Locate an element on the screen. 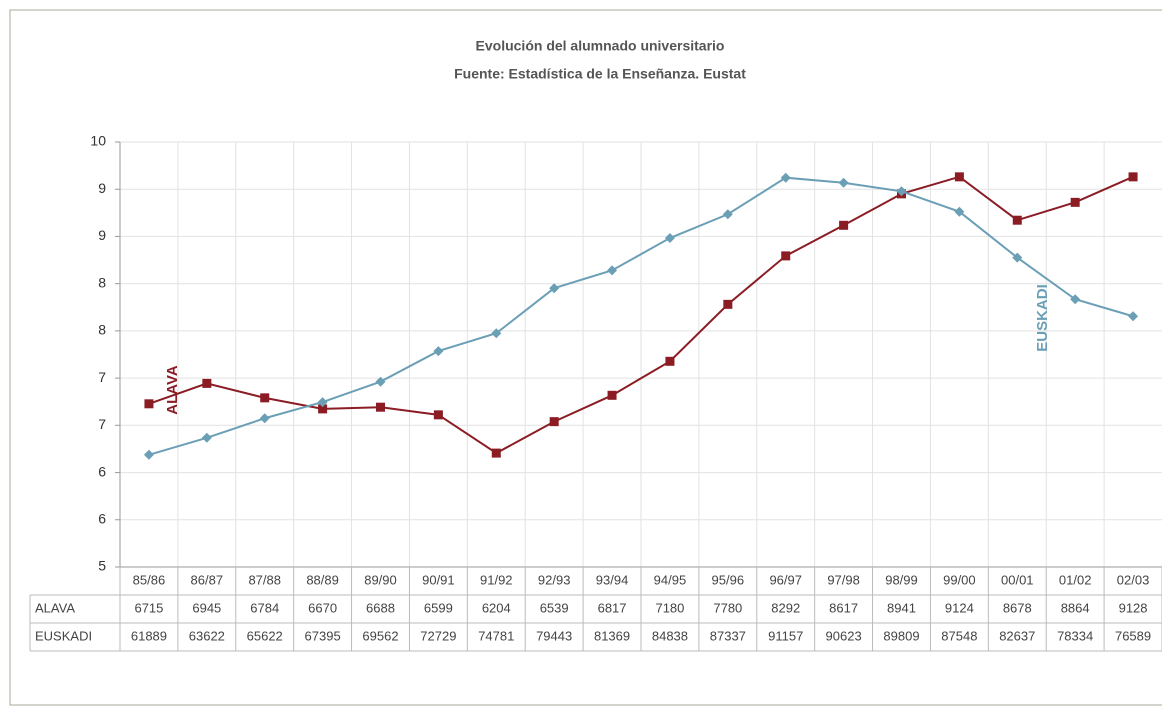 This screenshot has height=724, width=1162. y-tick-label: 5 is located at coordinates (102, 566).